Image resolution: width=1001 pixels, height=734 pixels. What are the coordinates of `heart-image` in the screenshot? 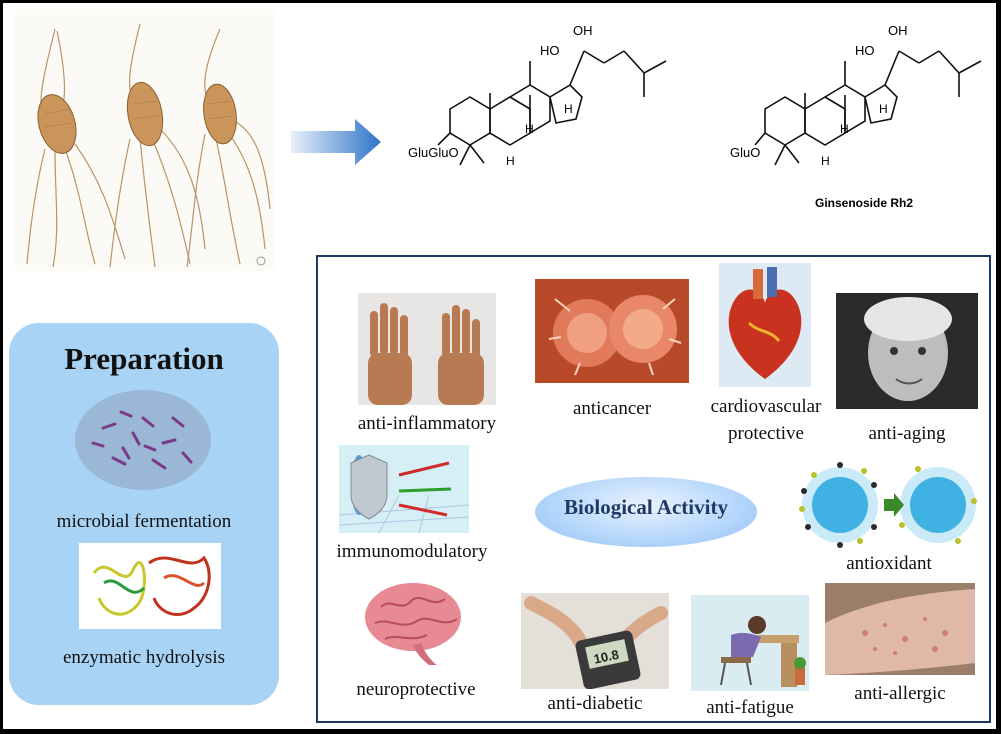 It's located at (765, 325).